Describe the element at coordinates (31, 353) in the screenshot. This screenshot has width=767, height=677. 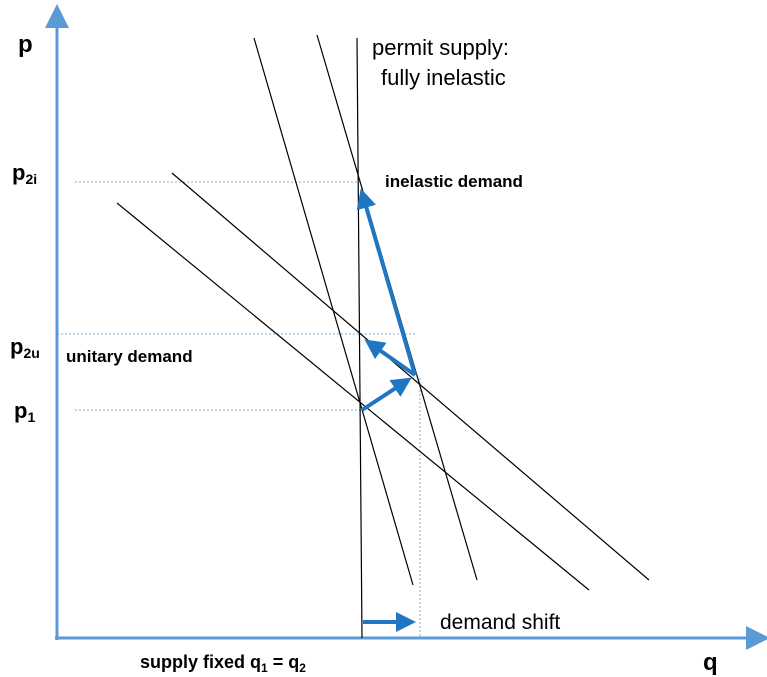
I see `label-part: 2u` at that location.